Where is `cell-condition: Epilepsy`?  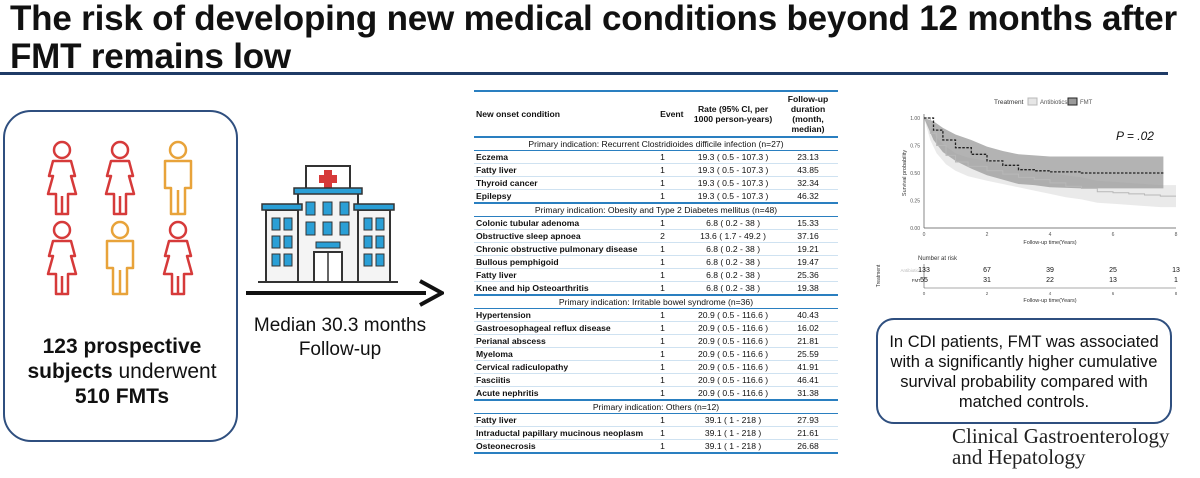
cell-condition: Epilepsy is located at coordinates (566, 196).